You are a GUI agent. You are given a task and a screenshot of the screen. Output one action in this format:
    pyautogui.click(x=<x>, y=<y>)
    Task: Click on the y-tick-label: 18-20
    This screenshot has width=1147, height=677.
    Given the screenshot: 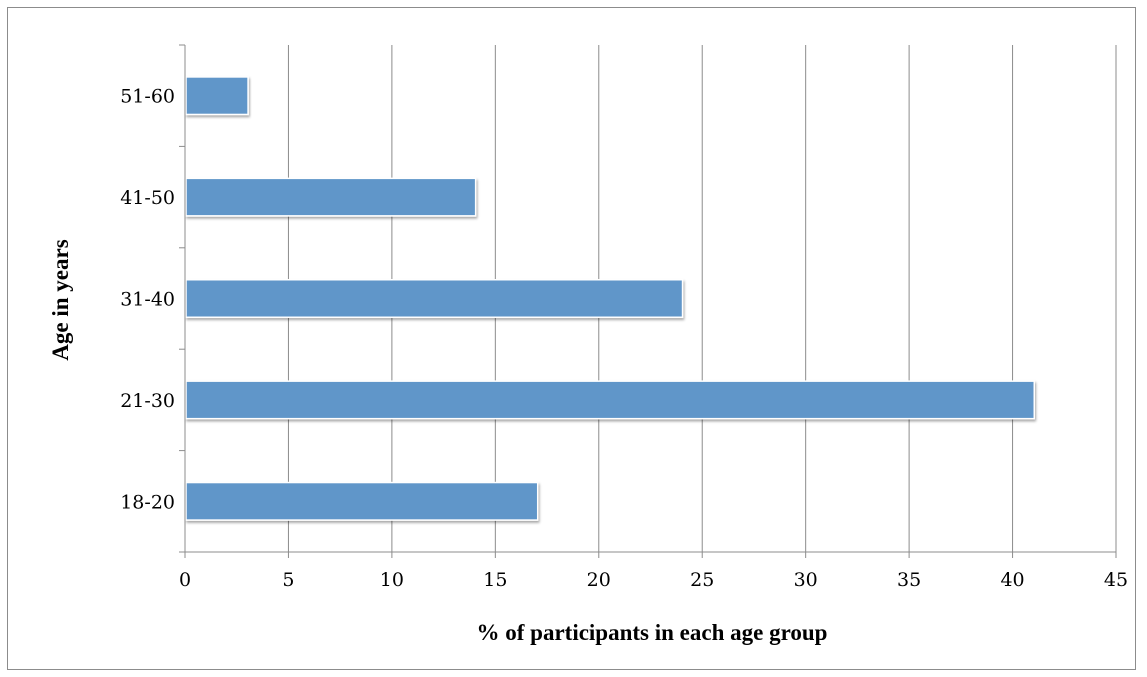 What is the action you would take?
    pyautogui.click(x=147, y=502)
    